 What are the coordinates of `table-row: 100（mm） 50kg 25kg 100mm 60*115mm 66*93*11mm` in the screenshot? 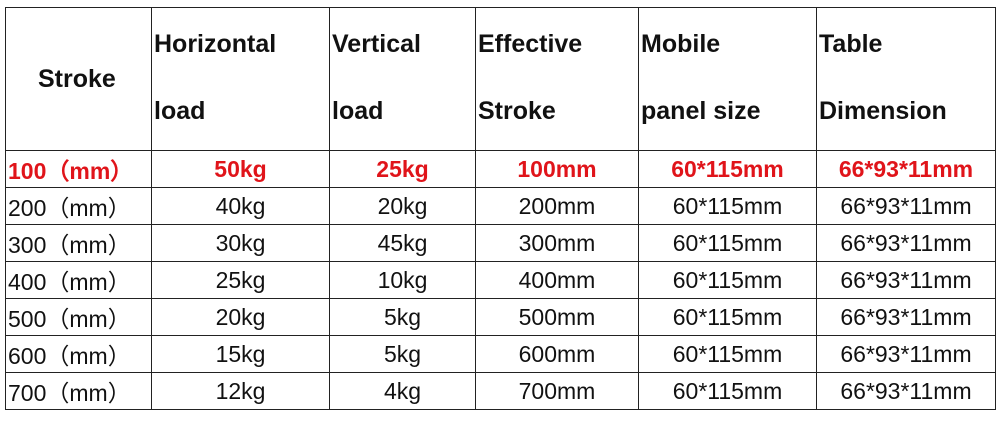 It's located at (500, 169).